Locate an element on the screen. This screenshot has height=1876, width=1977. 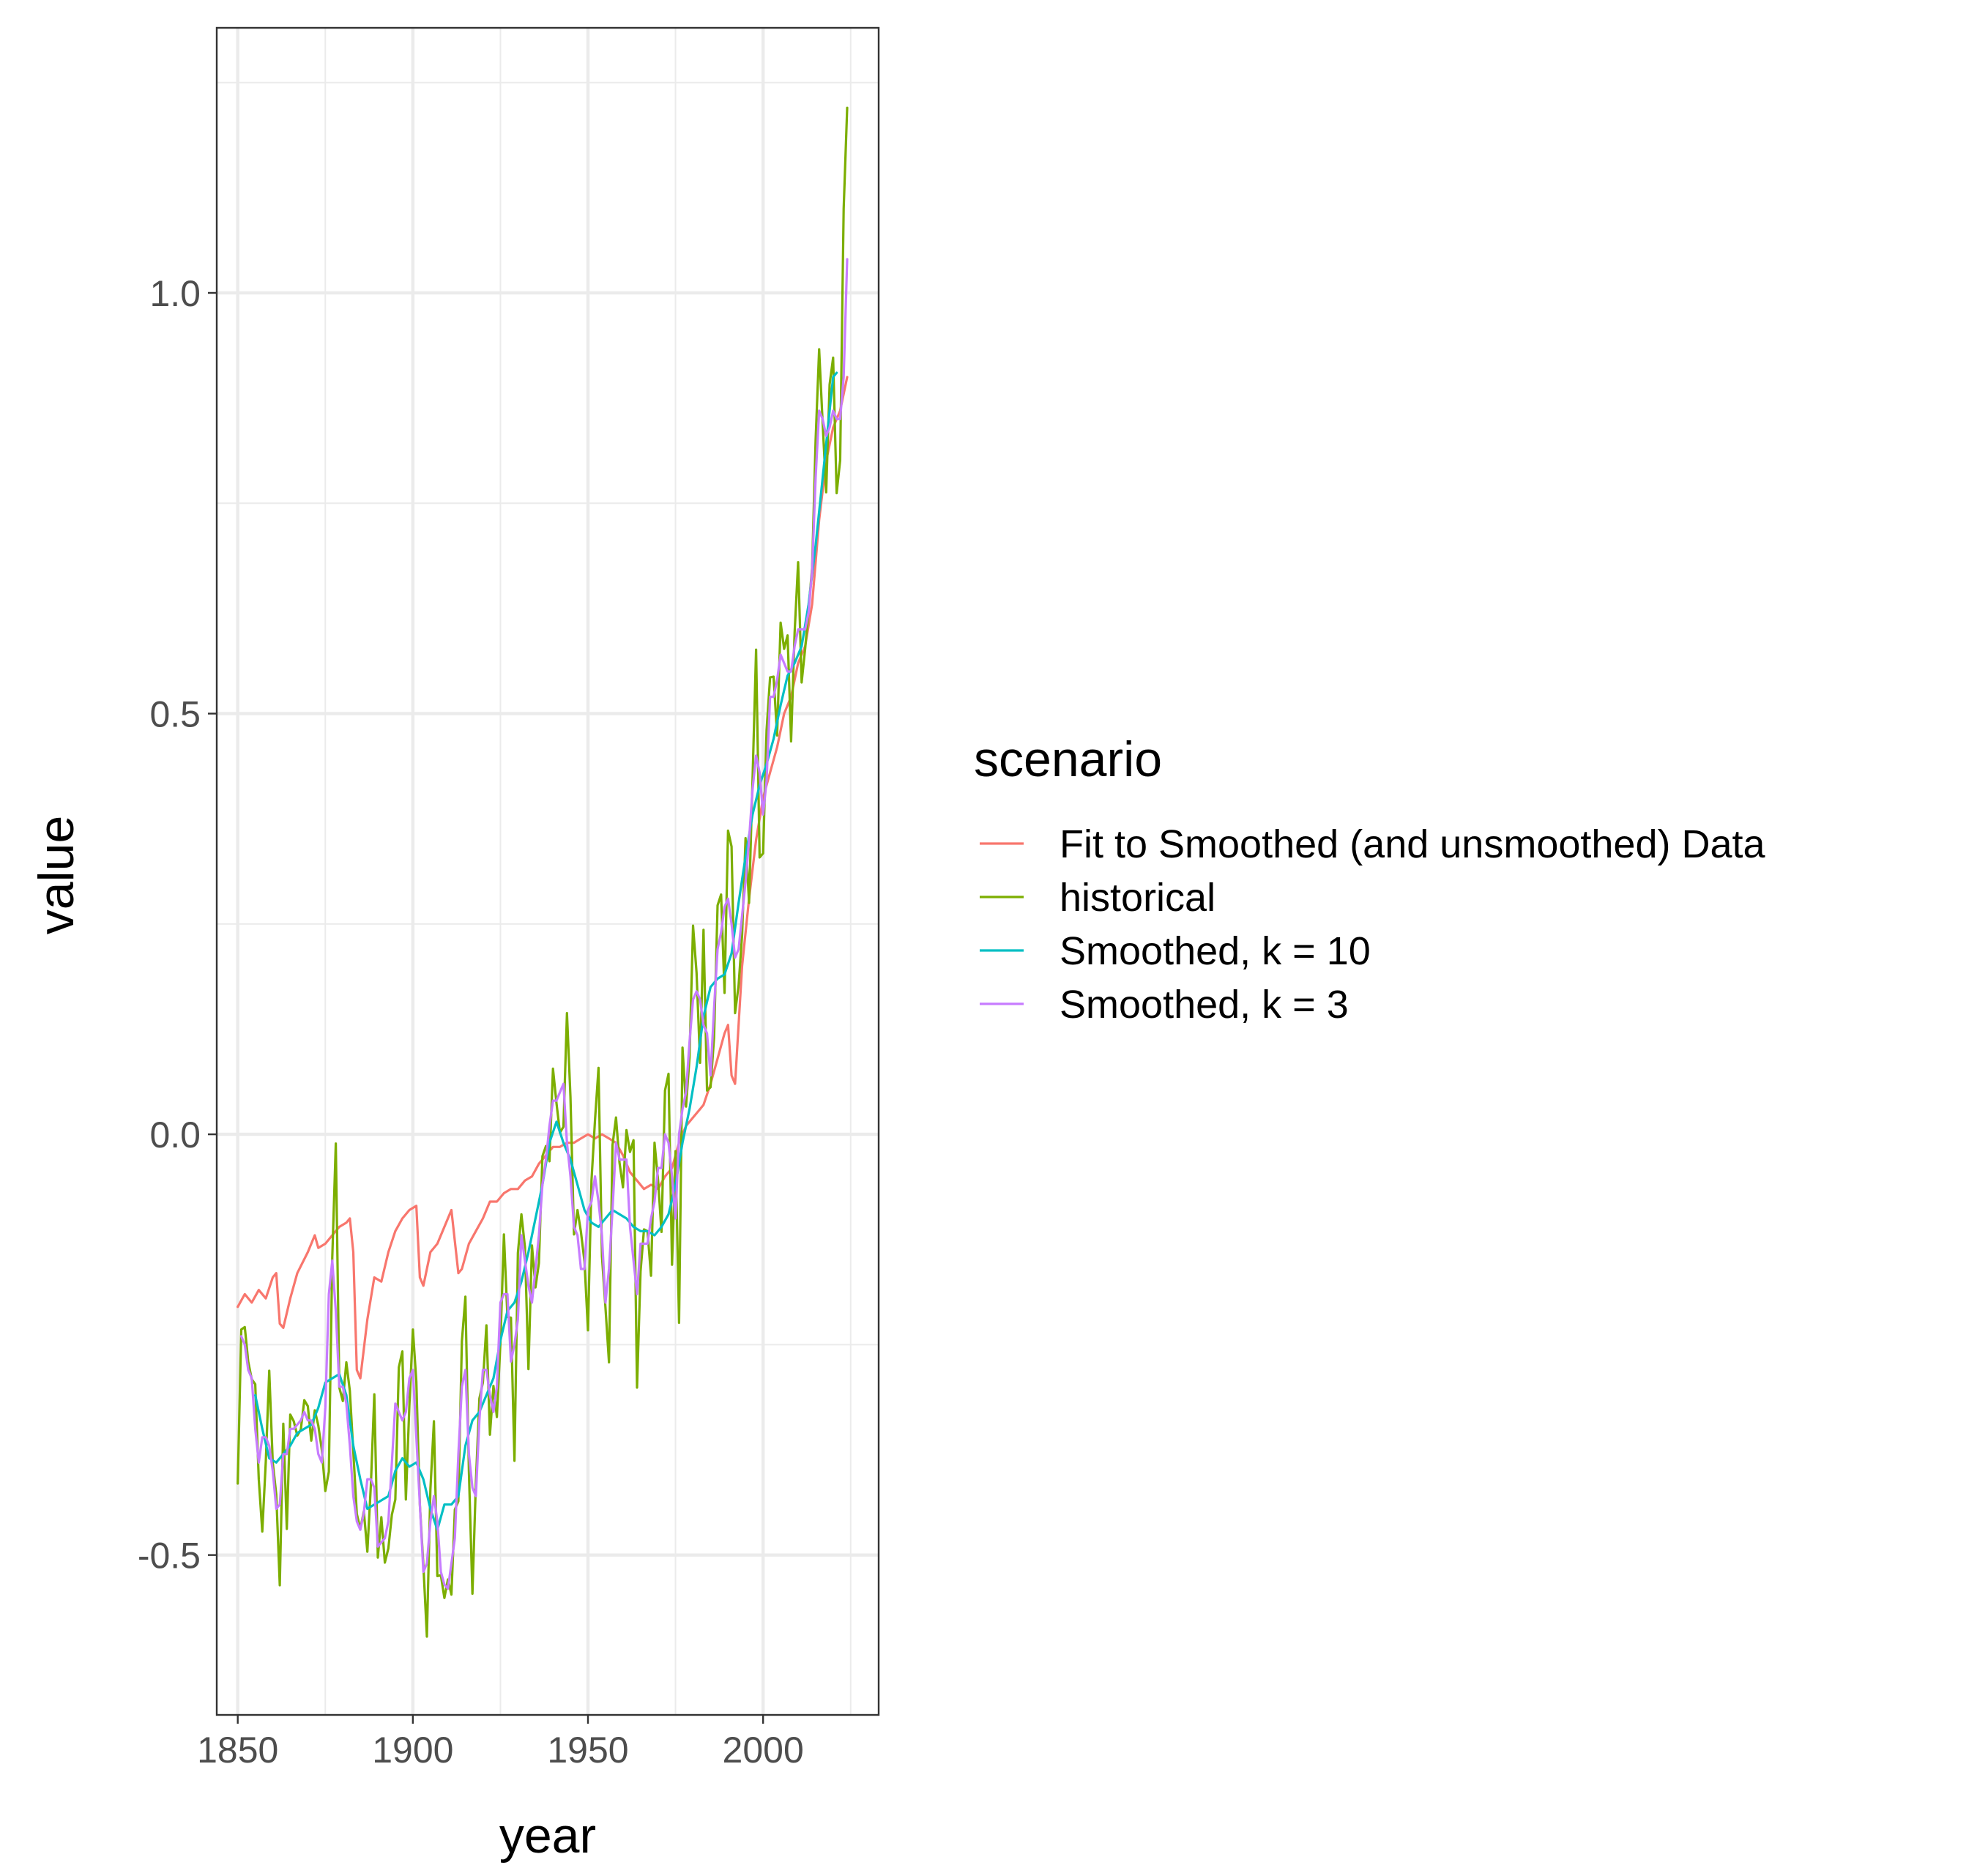
x-tick-label: 2000 is located at coordinates (763, 1751).